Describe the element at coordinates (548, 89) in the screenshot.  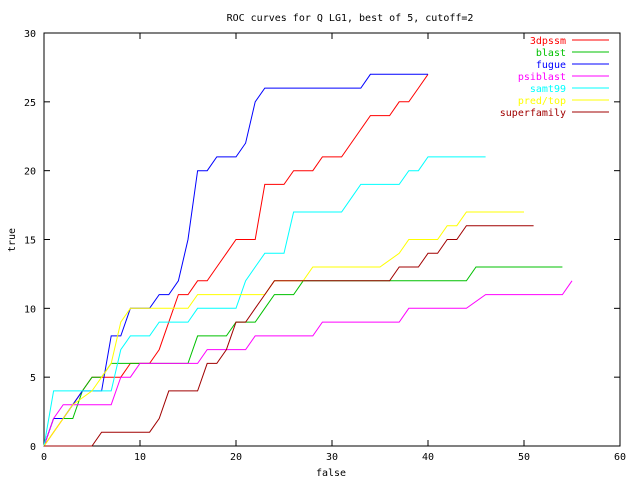
I see `legend-label: samt99` at that location.